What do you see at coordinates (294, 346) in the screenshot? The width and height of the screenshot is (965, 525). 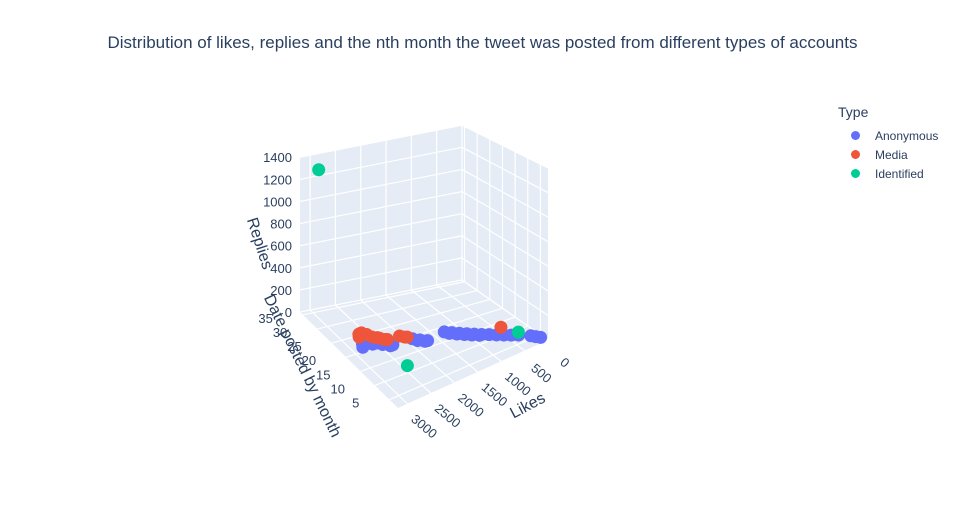 I see `y-tick-label: 25` at bounding box center [294, 346].